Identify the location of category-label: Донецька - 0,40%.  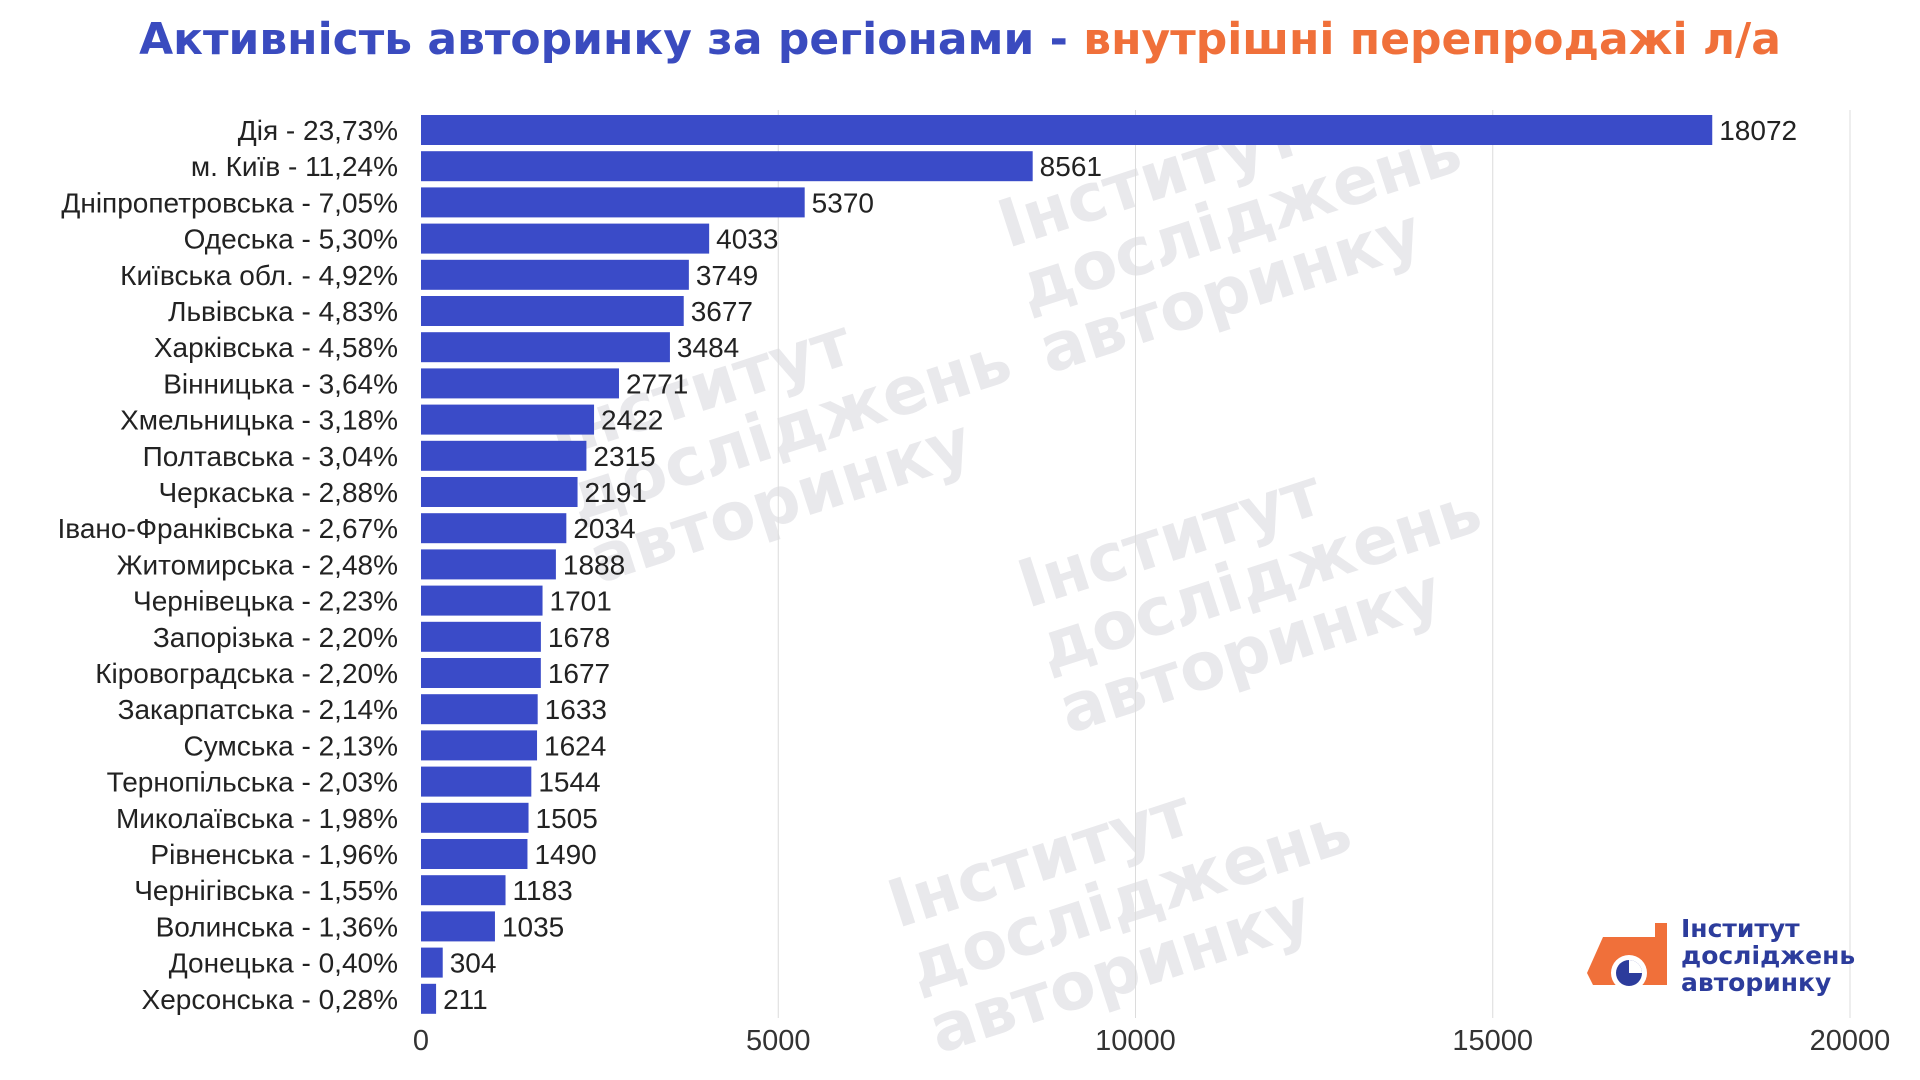
(283, 963).